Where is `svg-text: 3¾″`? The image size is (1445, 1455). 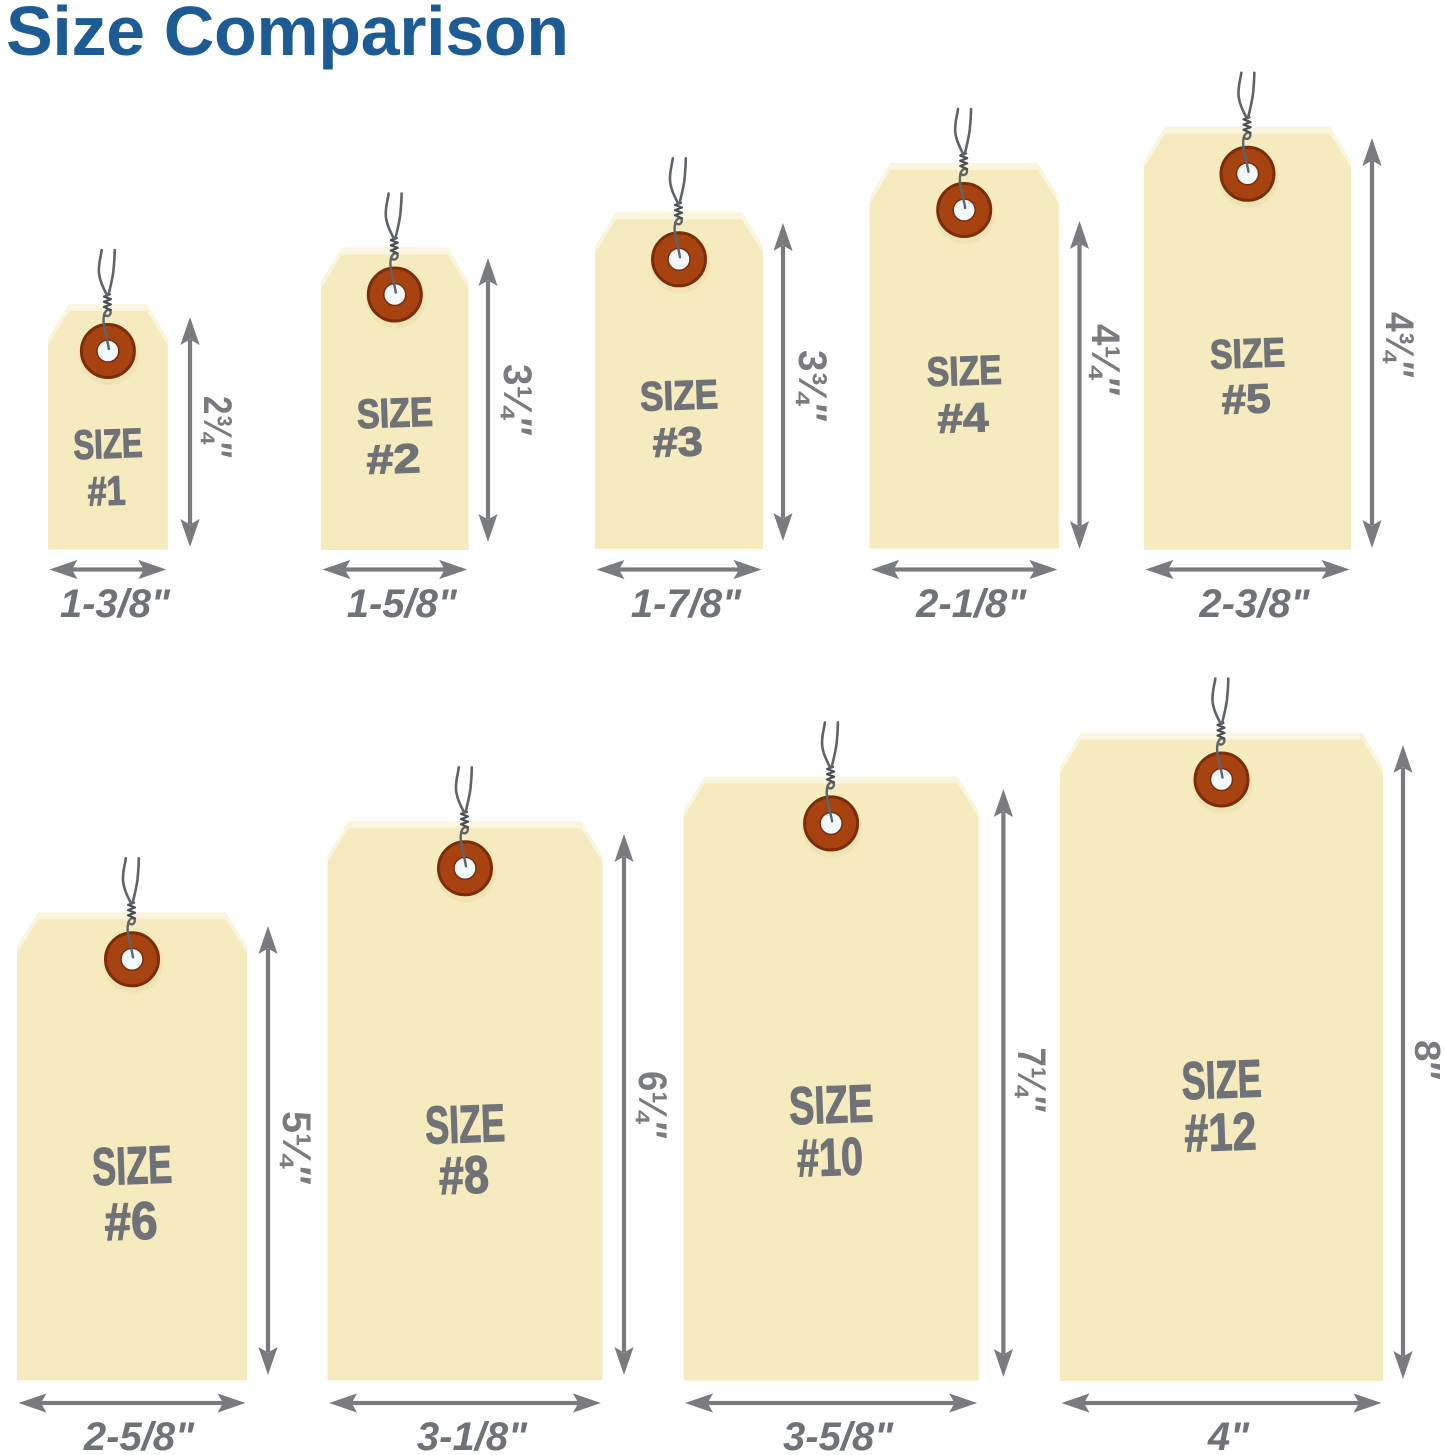
svg-text: 3¾″ is located at coordinates (812, 386).